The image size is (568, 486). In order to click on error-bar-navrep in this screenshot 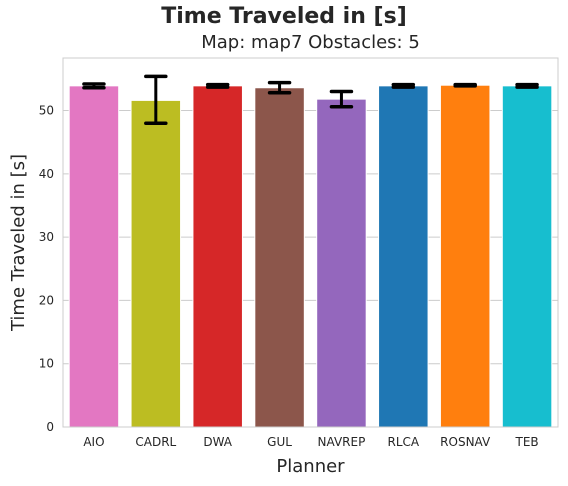, I will do `click(341, 99)`.